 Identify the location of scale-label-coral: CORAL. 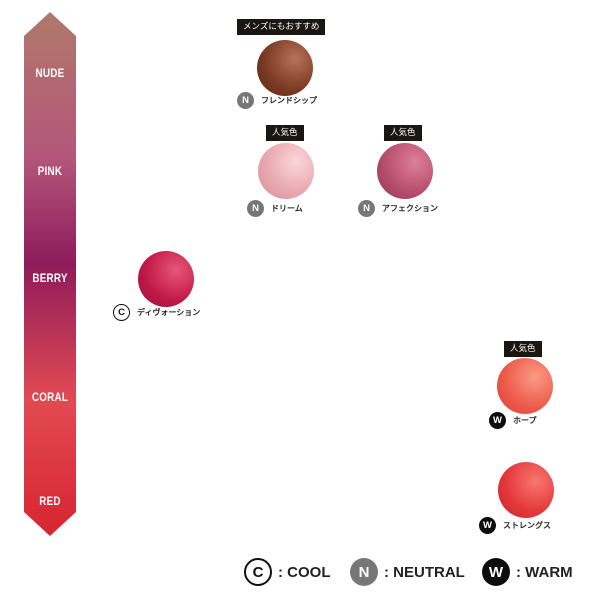
(50, 397).